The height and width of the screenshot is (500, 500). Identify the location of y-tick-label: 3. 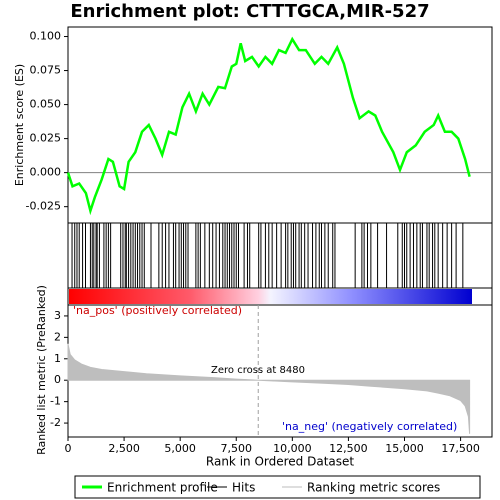
(57, 315).